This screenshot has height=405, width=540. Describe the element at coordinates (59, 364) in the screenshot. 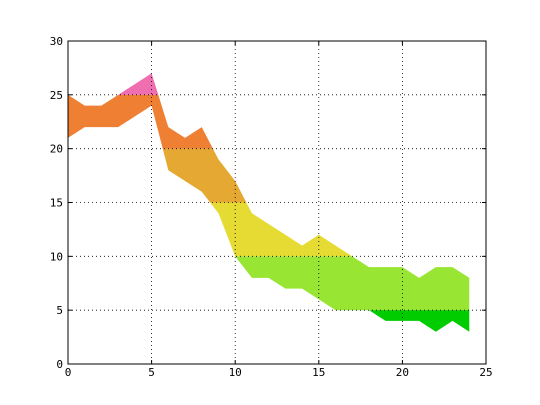

I see `y-tick-label: 0` at that location.